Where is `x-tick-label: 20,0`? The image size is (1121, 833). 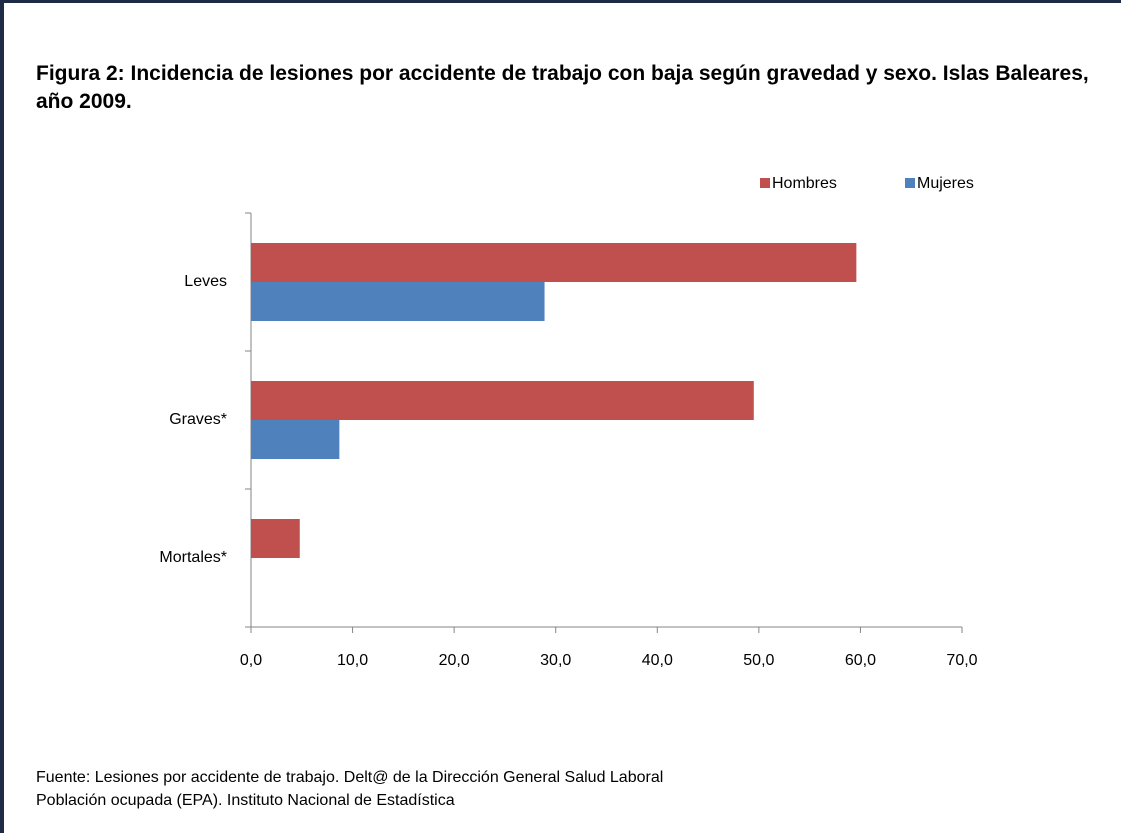
x-tick-label: 20,0 is located at coordinates (454, 660).